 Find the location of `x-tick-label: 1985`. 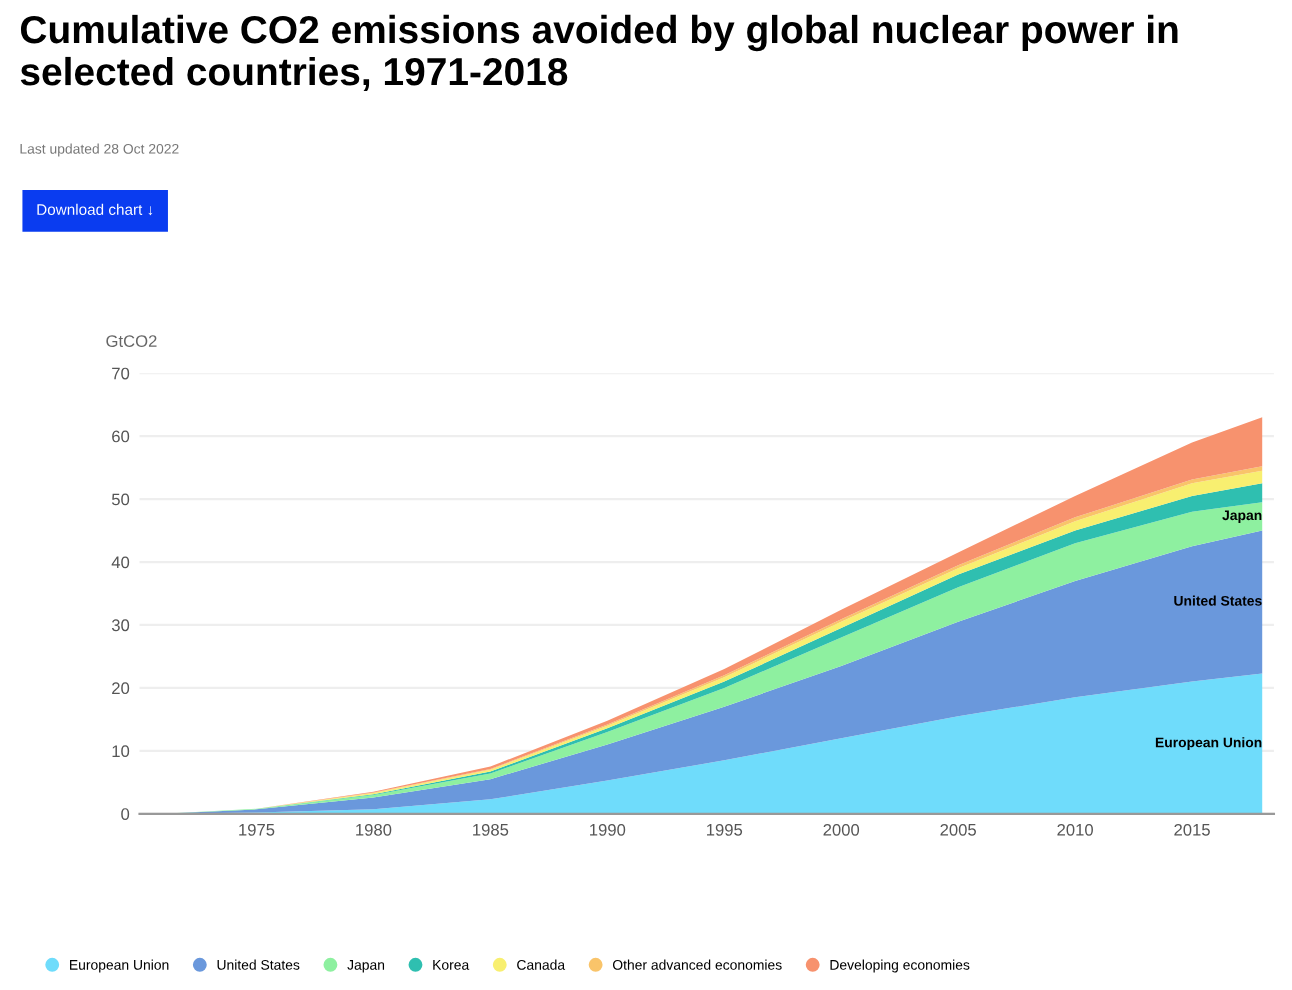

x-tick-label: 1985 is located at coordinates (491, 829).